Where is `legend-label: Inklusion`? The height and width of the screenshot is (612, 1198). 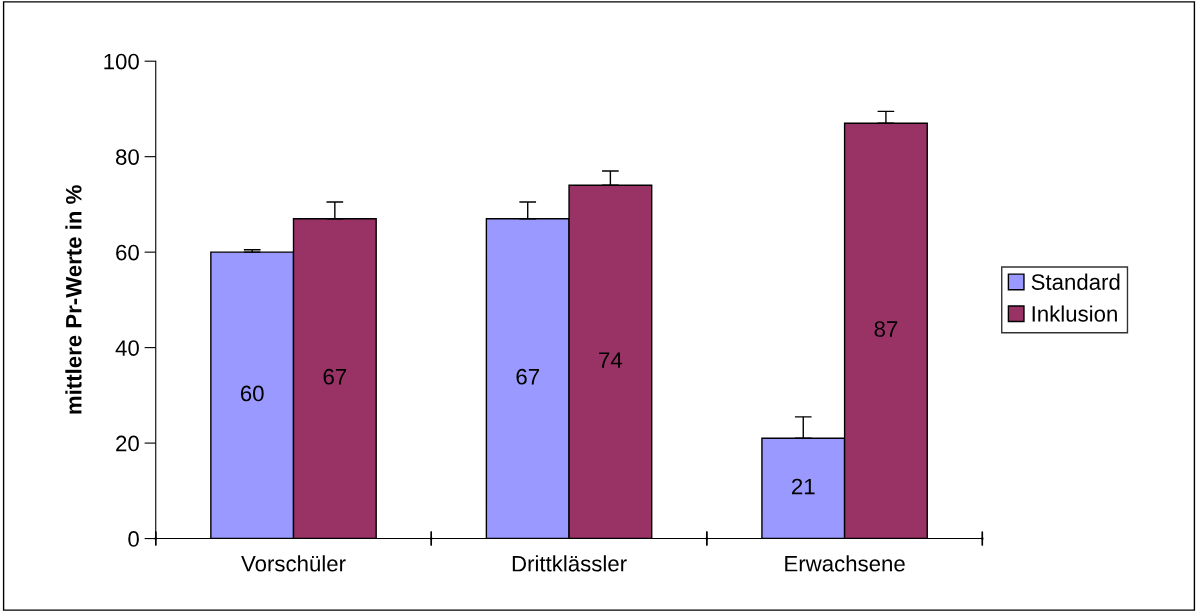 legend-label: Inklusion is located at coordinates (1074, 313).